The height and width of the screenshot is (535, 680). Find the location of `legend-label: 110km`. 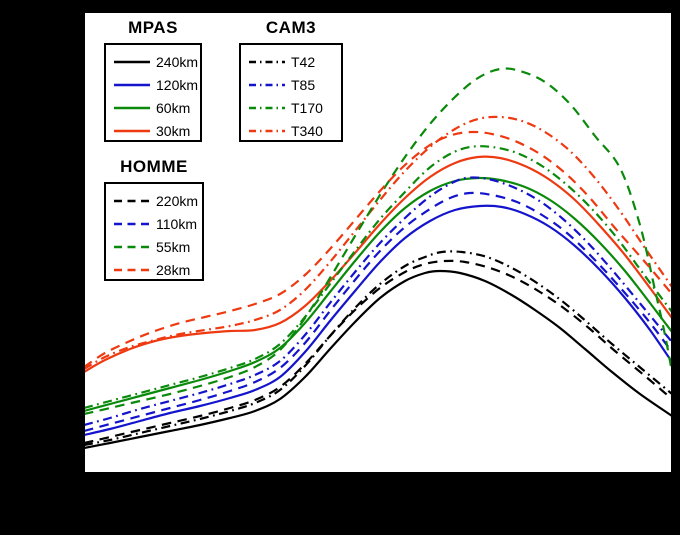

legend-label: 110km is located at coordinates (176, 223).